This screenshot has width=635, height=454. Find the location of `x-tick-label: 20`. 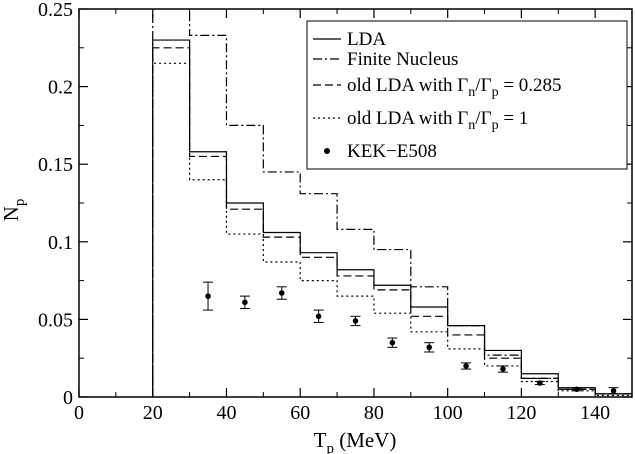

x-tick-label: 20 is located at coordinates (153, 413).